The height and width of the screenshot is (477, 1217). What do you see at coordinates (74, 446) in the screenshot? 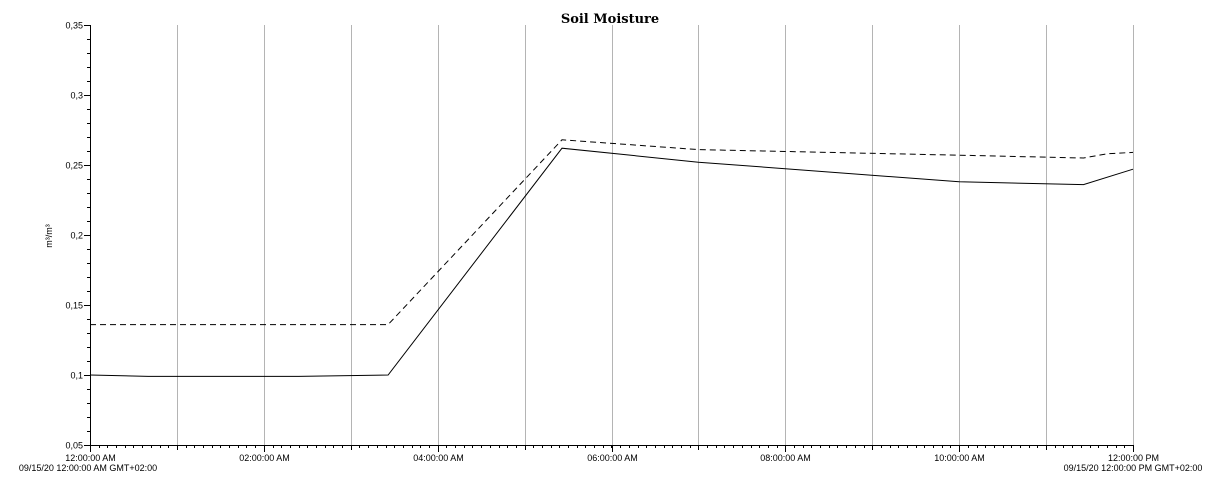
I see `y-tick-label: 0,05` at bounding box center [74, 446].